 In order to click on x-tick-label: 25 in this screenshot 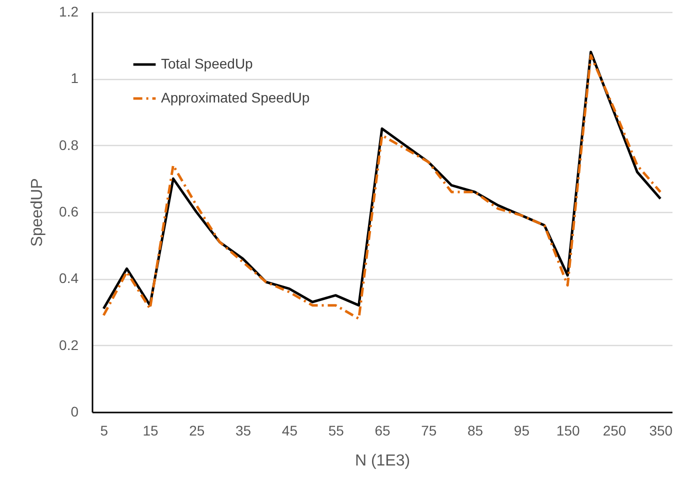, I will do `click(197, 430)`.